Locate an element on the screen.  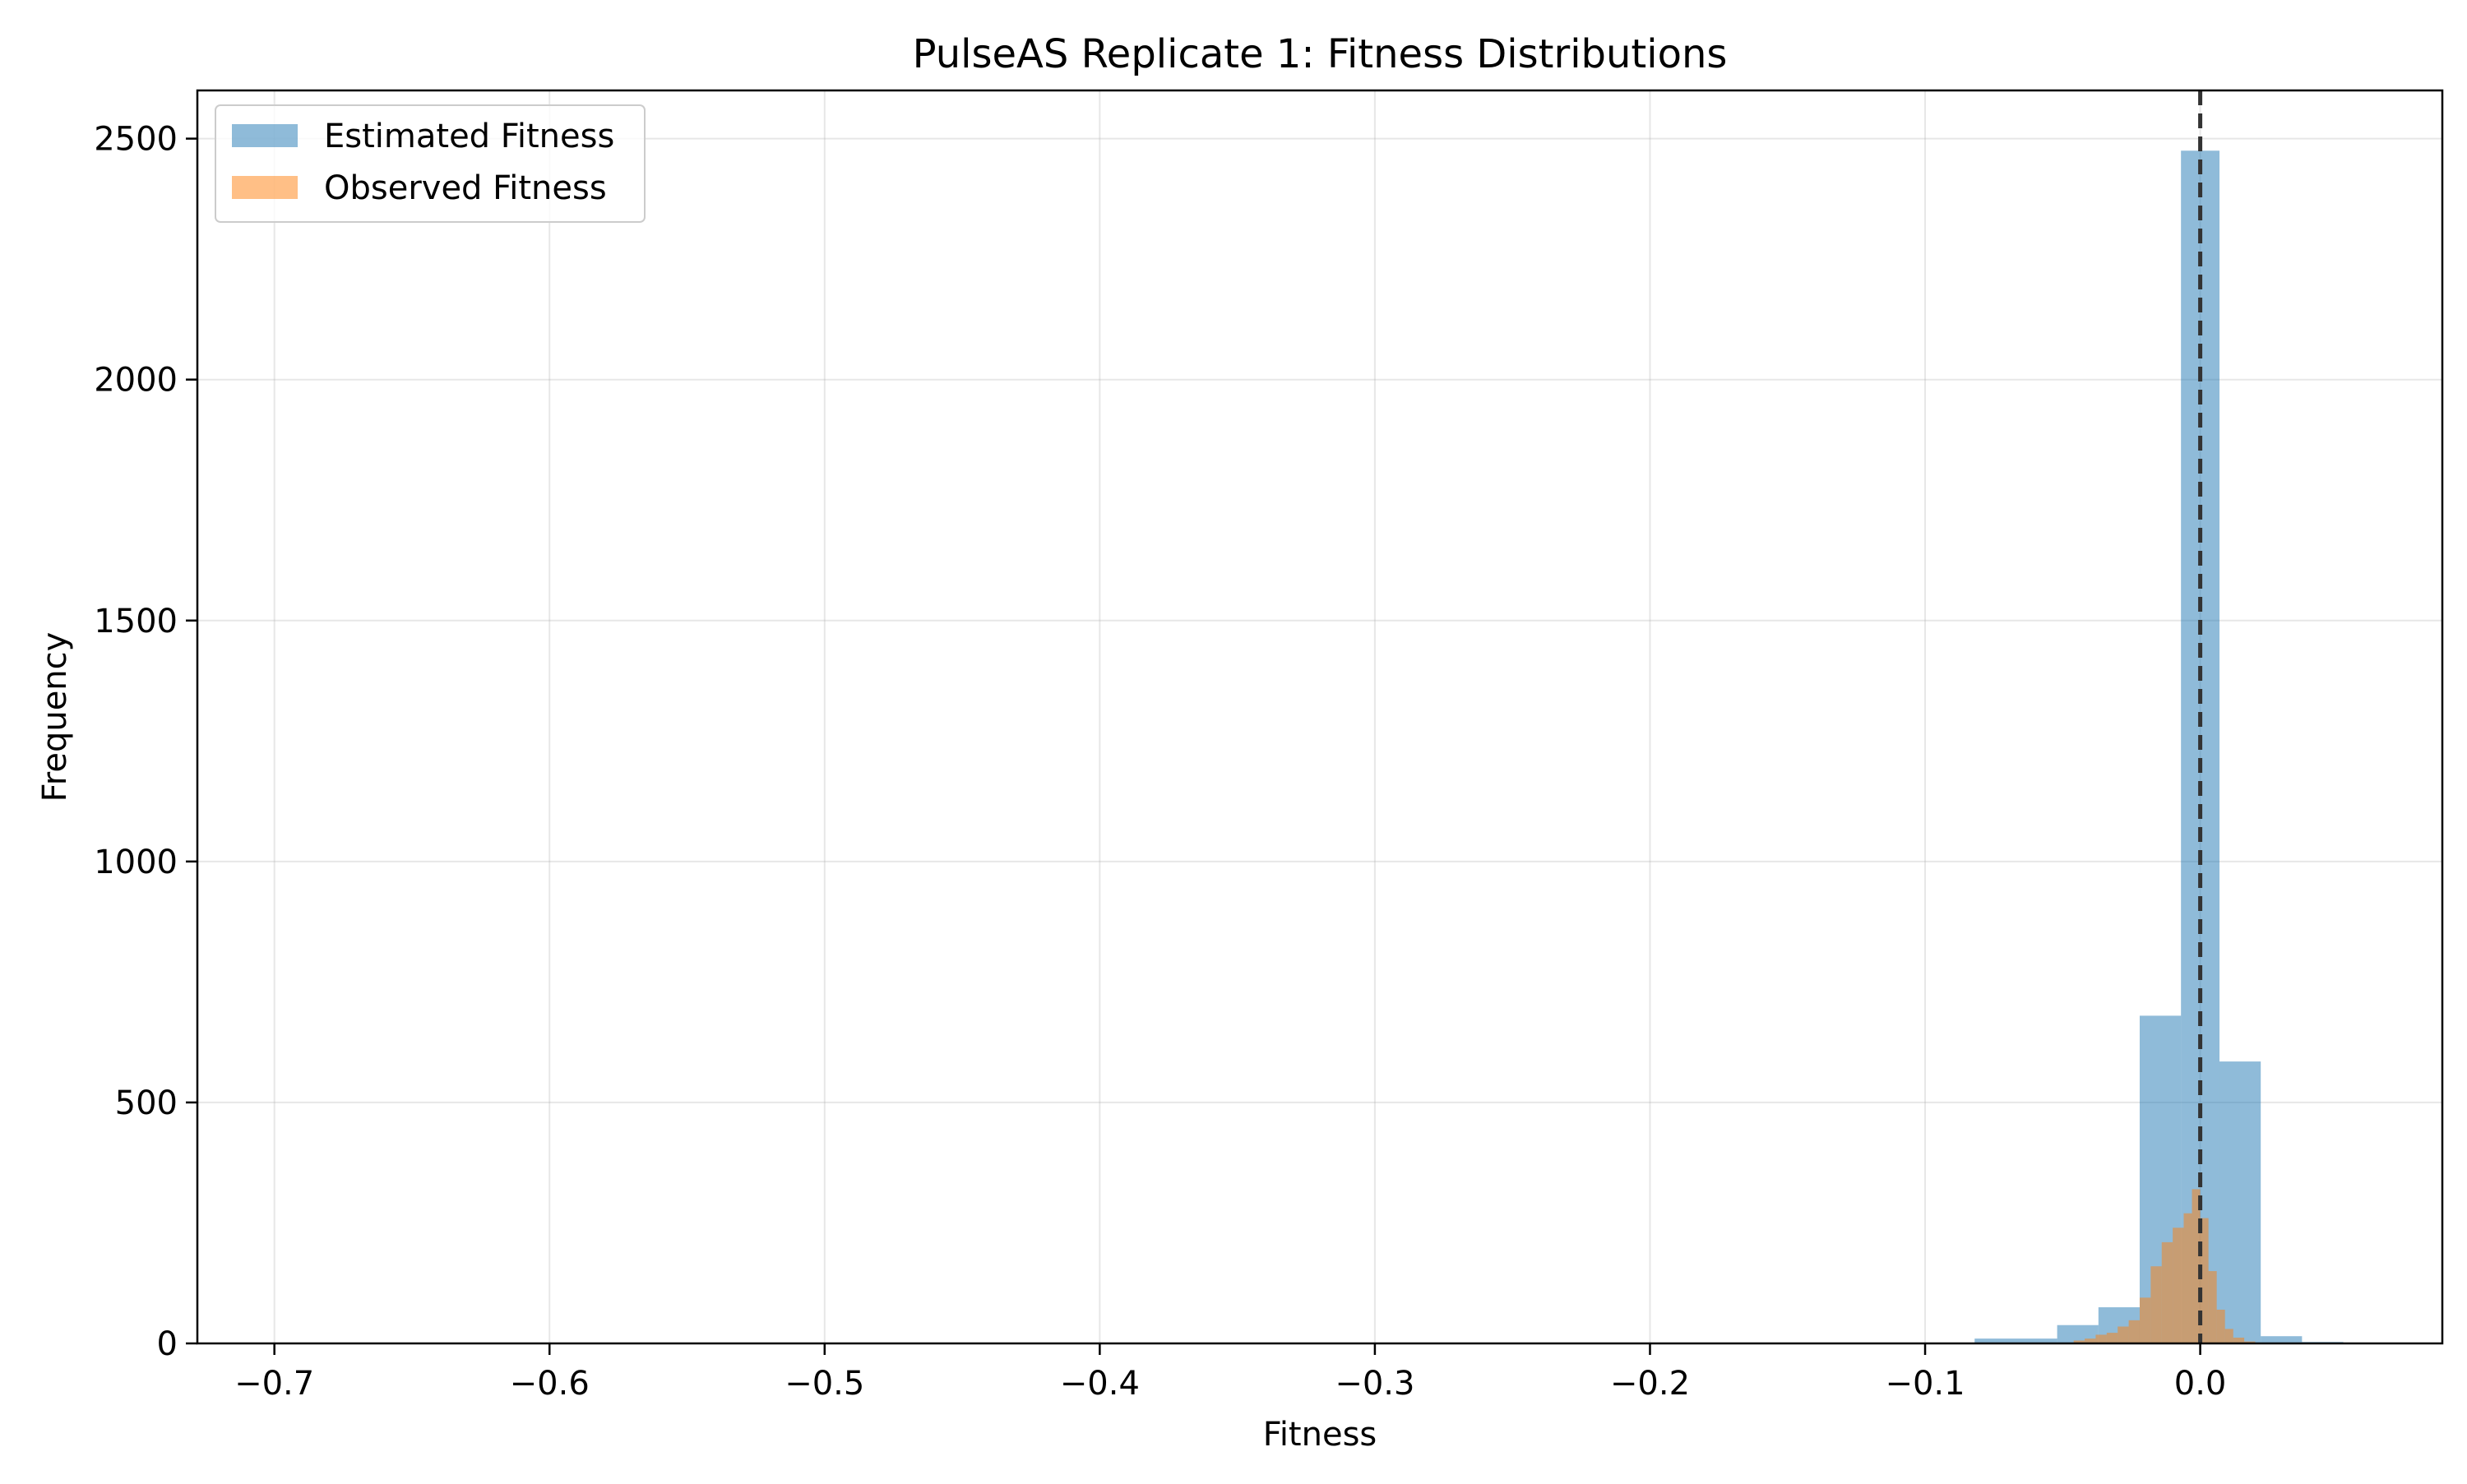
legend-label-estimated: Estimated Fitness is located at coordinates (469, 136).